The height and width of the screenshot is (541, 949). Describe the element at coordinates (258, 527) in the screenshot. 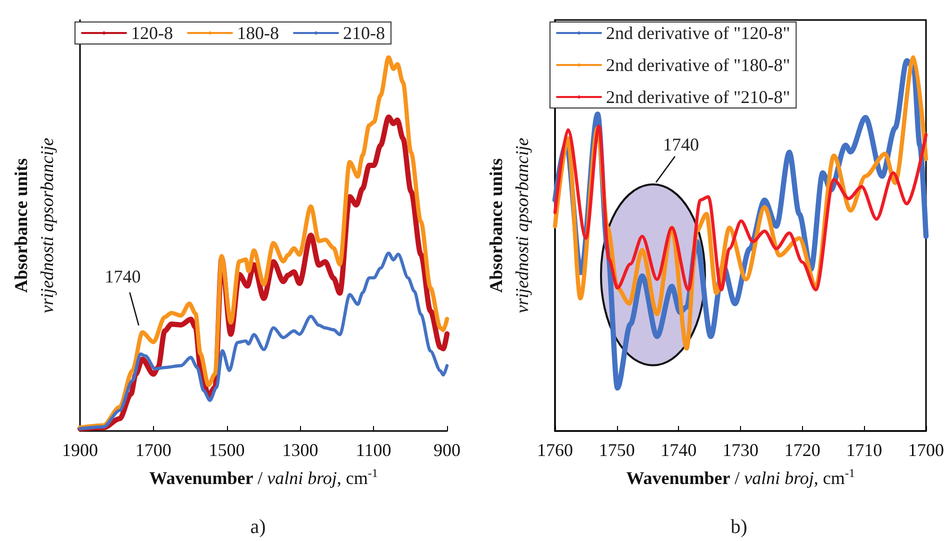

I see `text: a)` at that location.